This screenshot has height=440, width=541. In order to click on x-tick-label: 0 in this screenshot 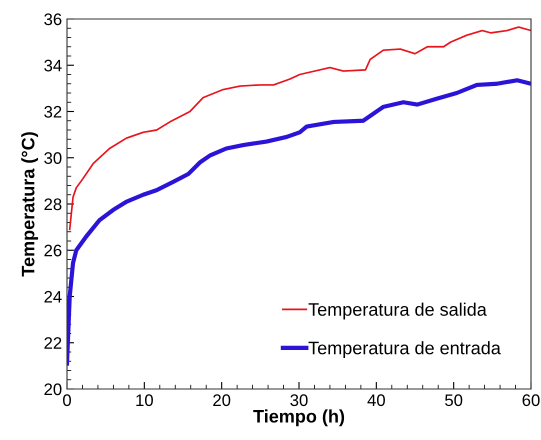, I will do `click(67, 400)`.